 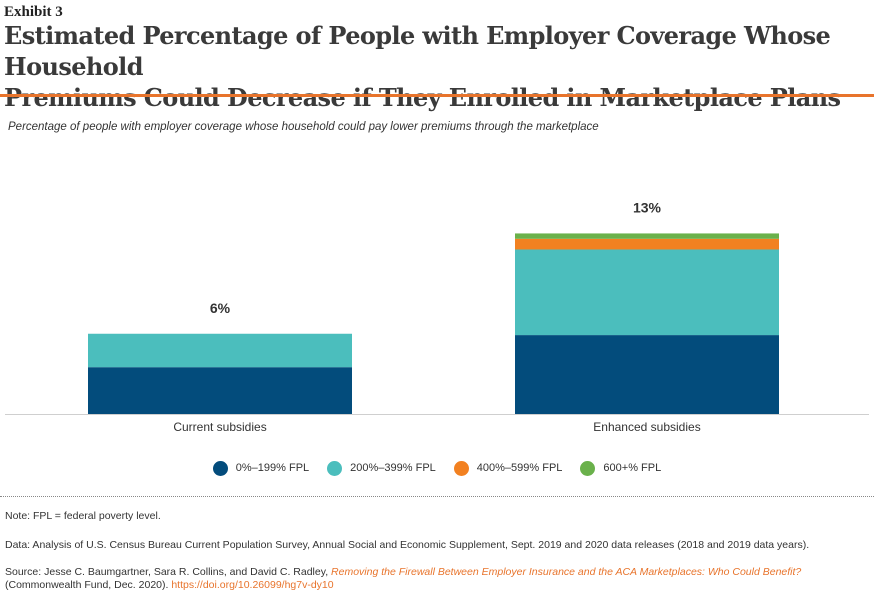 I want to click on category-label-1: Current subsidies, so click(x=219, y=427).